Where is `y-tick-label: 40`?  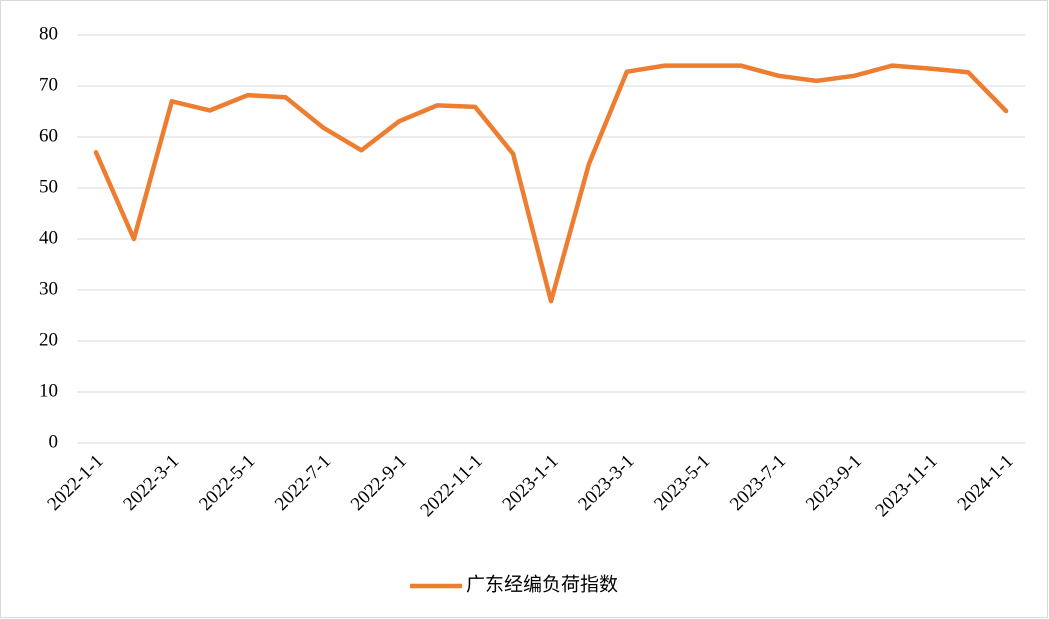 y-tick-label: 40 is located at coordinates (48, 237).